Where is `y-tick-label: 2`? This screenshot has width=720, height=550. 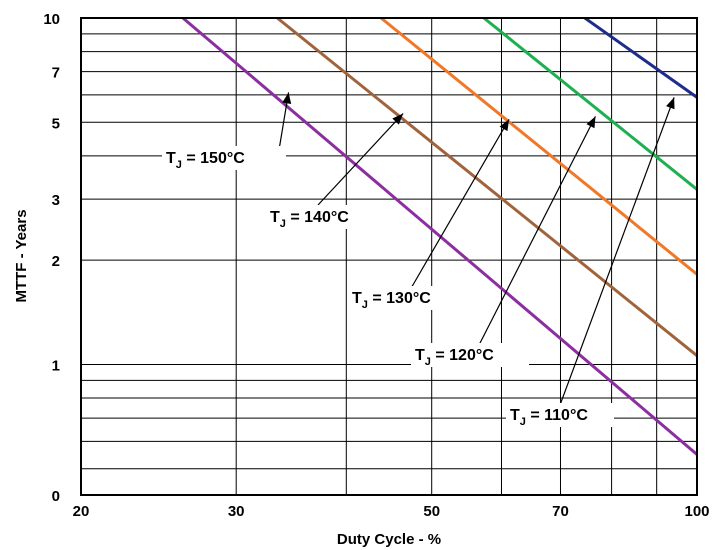 y-tick-label: 2 is located at coordinates (56, 261).